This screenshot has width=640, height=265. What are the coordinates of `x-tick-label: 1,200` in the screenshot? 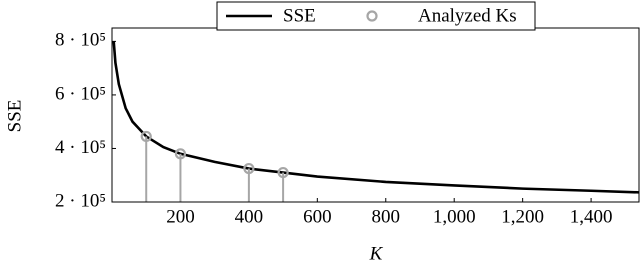 It's located at (522, 216).